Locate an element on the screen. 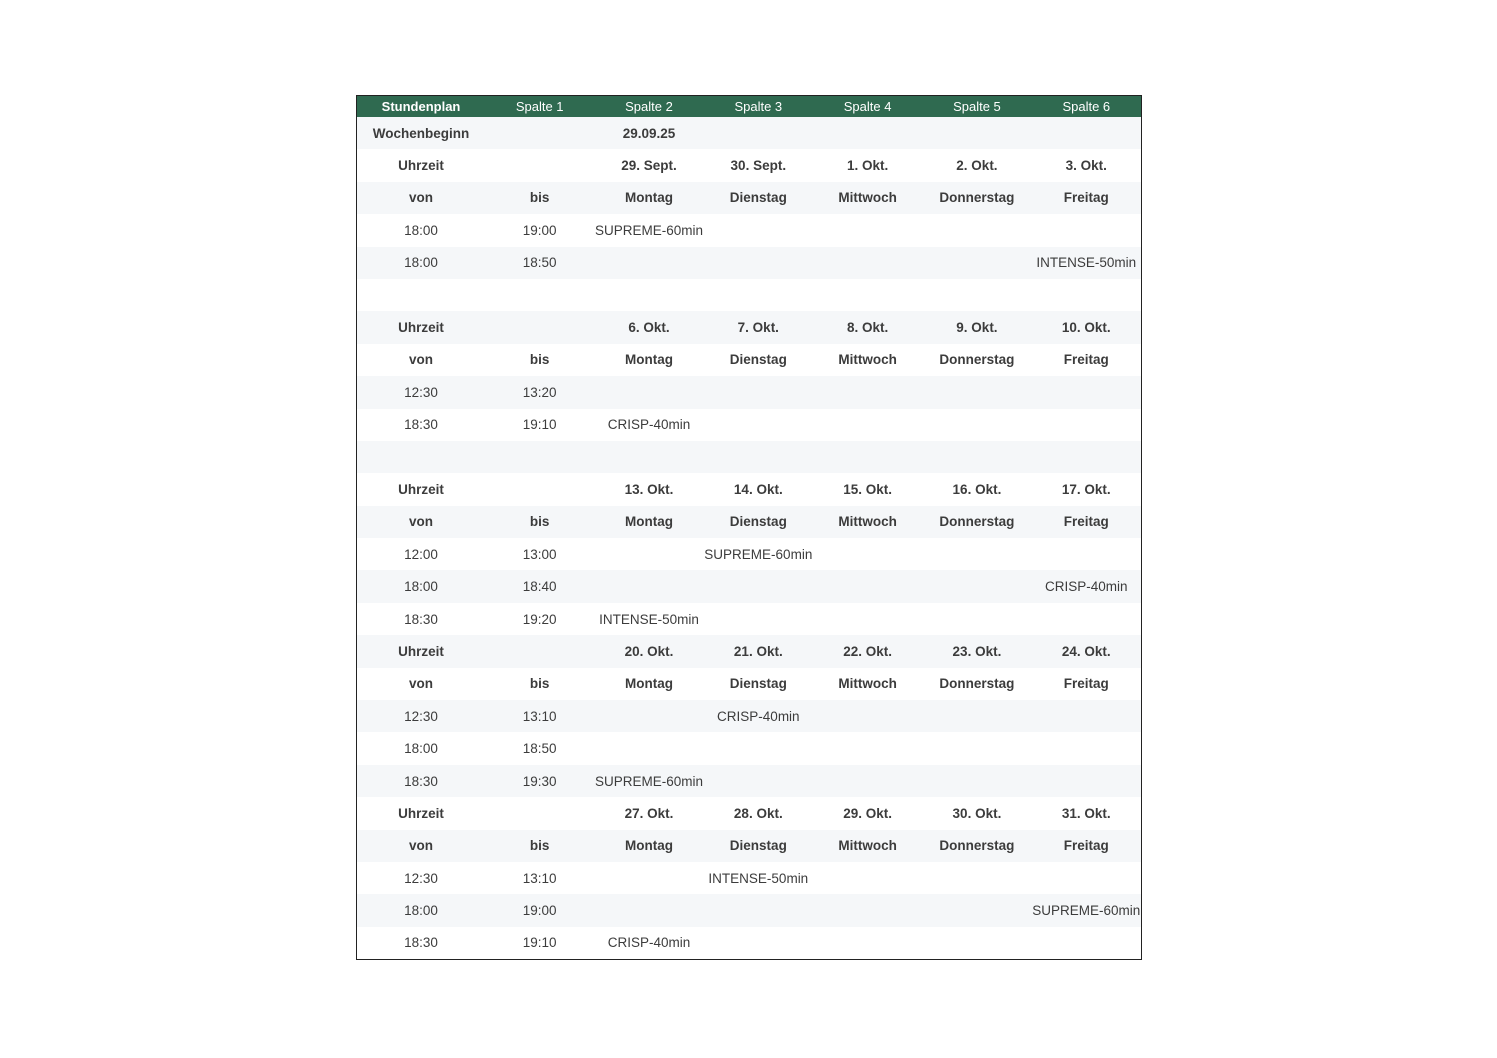 This screenshot has height=1058, width=1497. table-cell: 17. Okt. is located at coordinates (1086, 489).